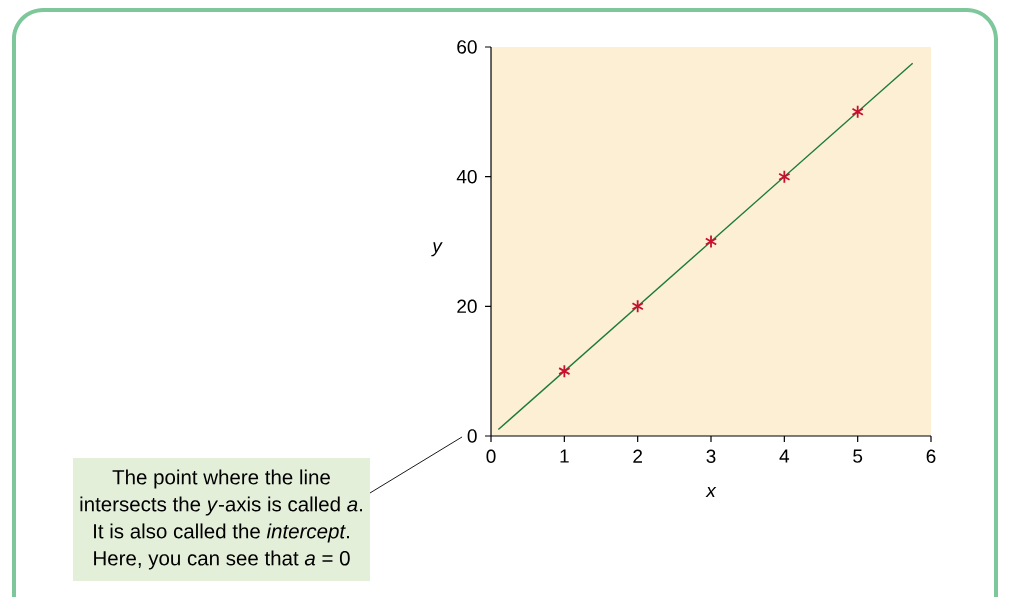  What do you see at coordinates (931, 456) in the screenshot?
I see `x-tick-label: 6` at bounding box center [931, 456].